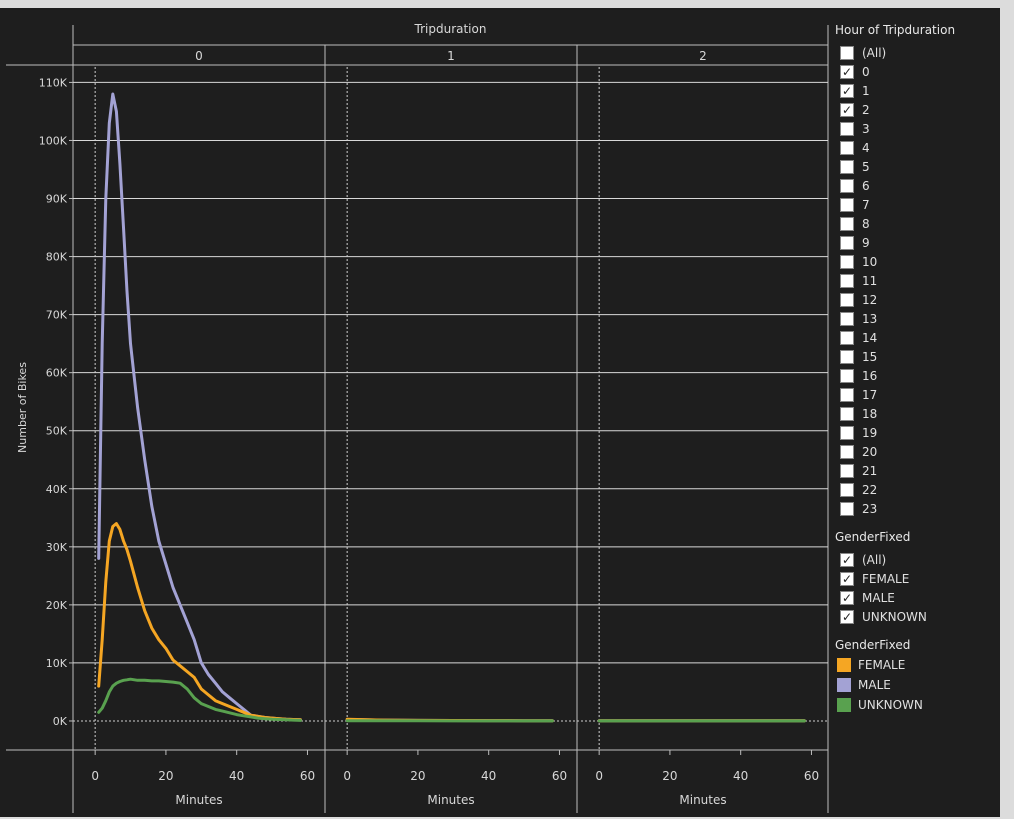 The width and height of the screenshot is (1014, 819). I want to click on hour-filter-label: 21, so click(870, 470).